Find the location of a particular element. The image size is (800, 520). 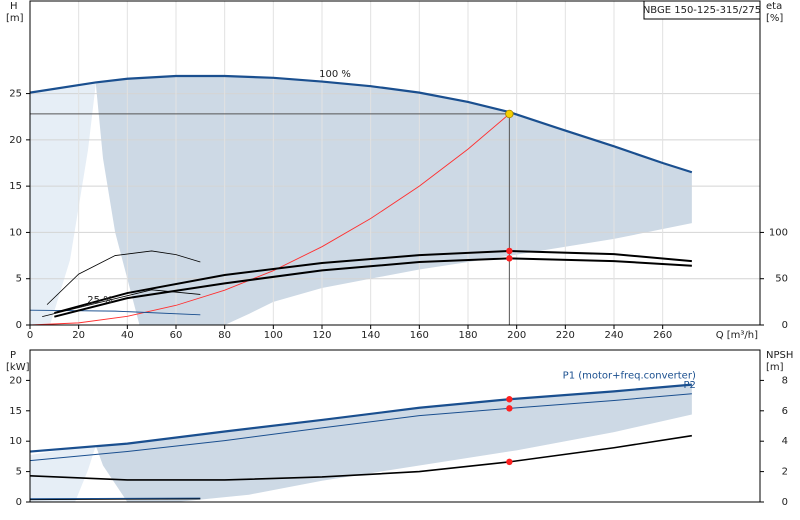

x-tick-label: 200 is located at coordinates (516, 335).